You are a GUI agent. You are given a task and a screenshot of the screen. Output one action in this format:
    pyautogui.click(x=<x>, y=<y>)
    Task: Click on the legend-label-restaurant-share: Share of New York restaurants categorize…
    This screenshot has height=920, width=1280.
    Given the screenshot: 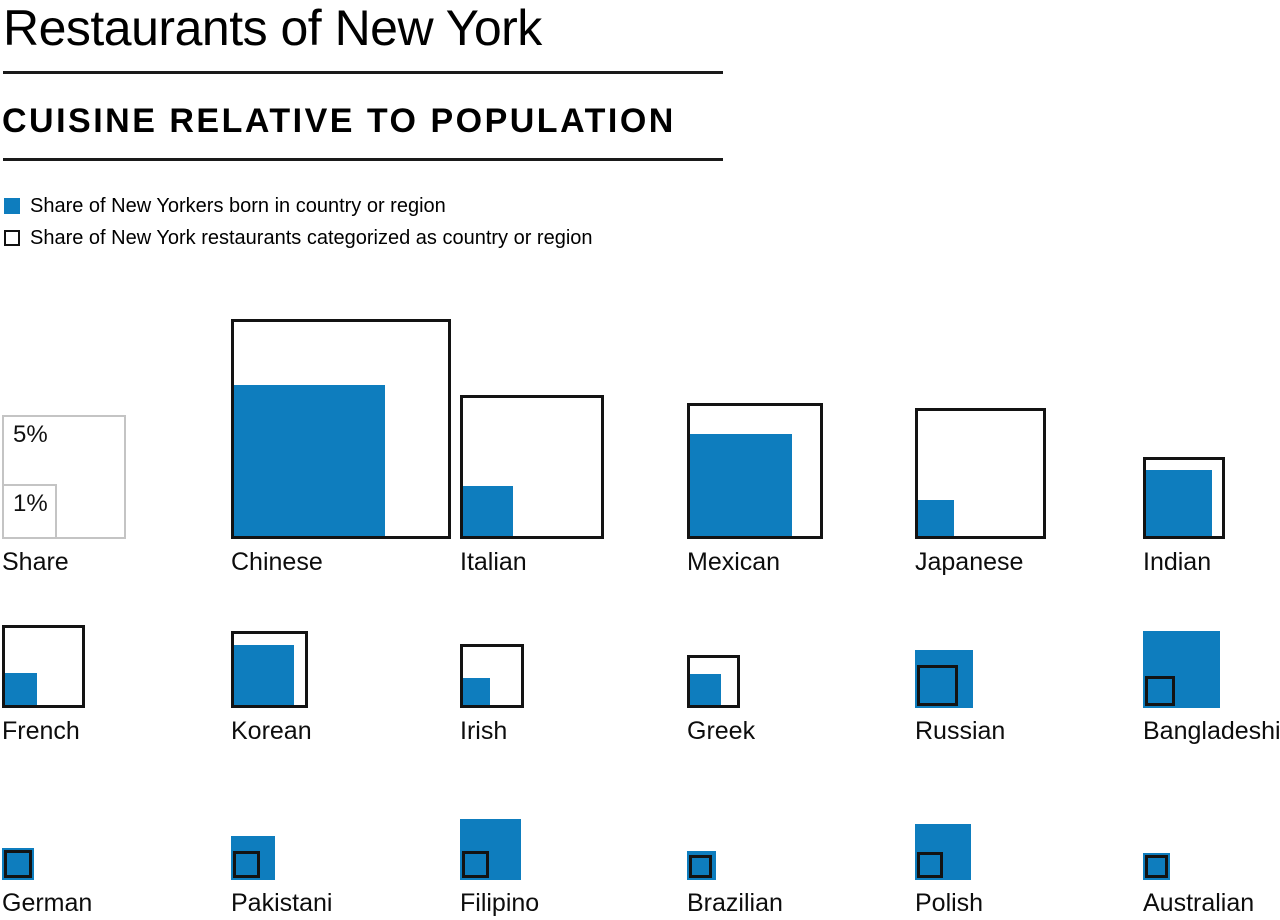 What is the action you would take?
    pyautogui.click(x=311, y=237)
    